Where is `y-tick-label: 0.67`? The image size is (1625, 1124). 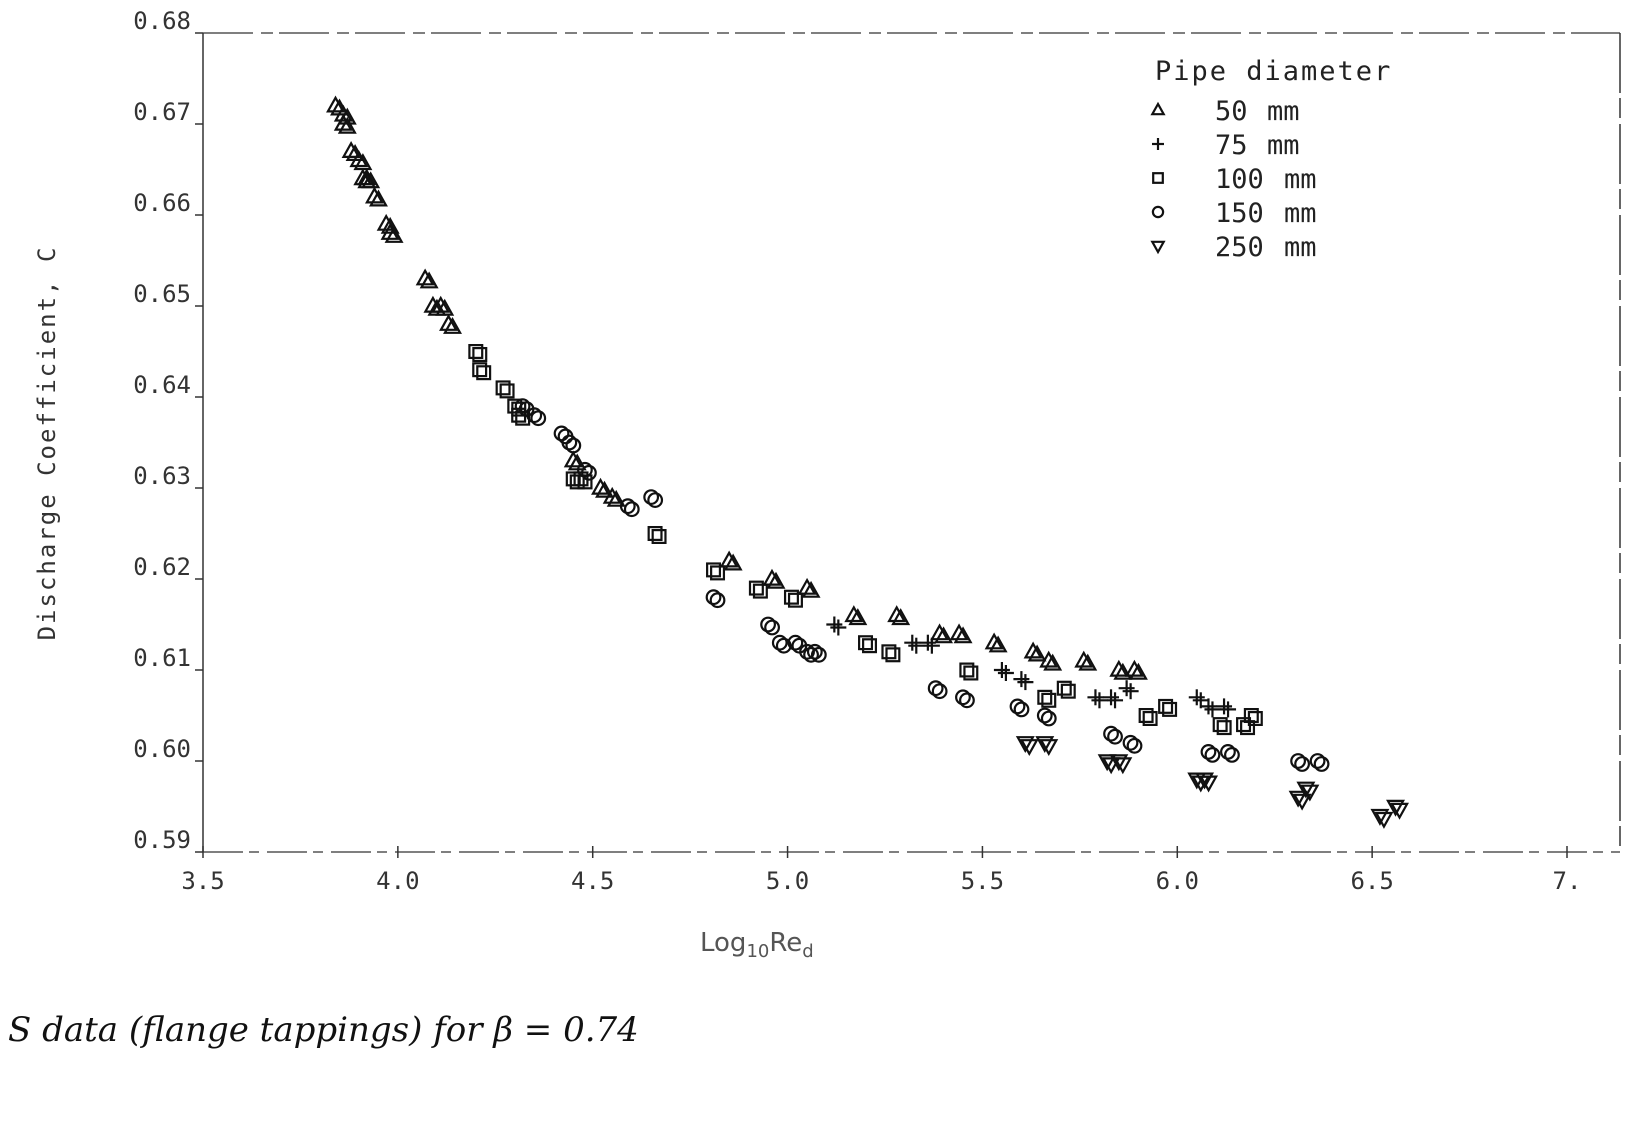 y-tick-label: 0.67 is located at coordinates (162, 112).